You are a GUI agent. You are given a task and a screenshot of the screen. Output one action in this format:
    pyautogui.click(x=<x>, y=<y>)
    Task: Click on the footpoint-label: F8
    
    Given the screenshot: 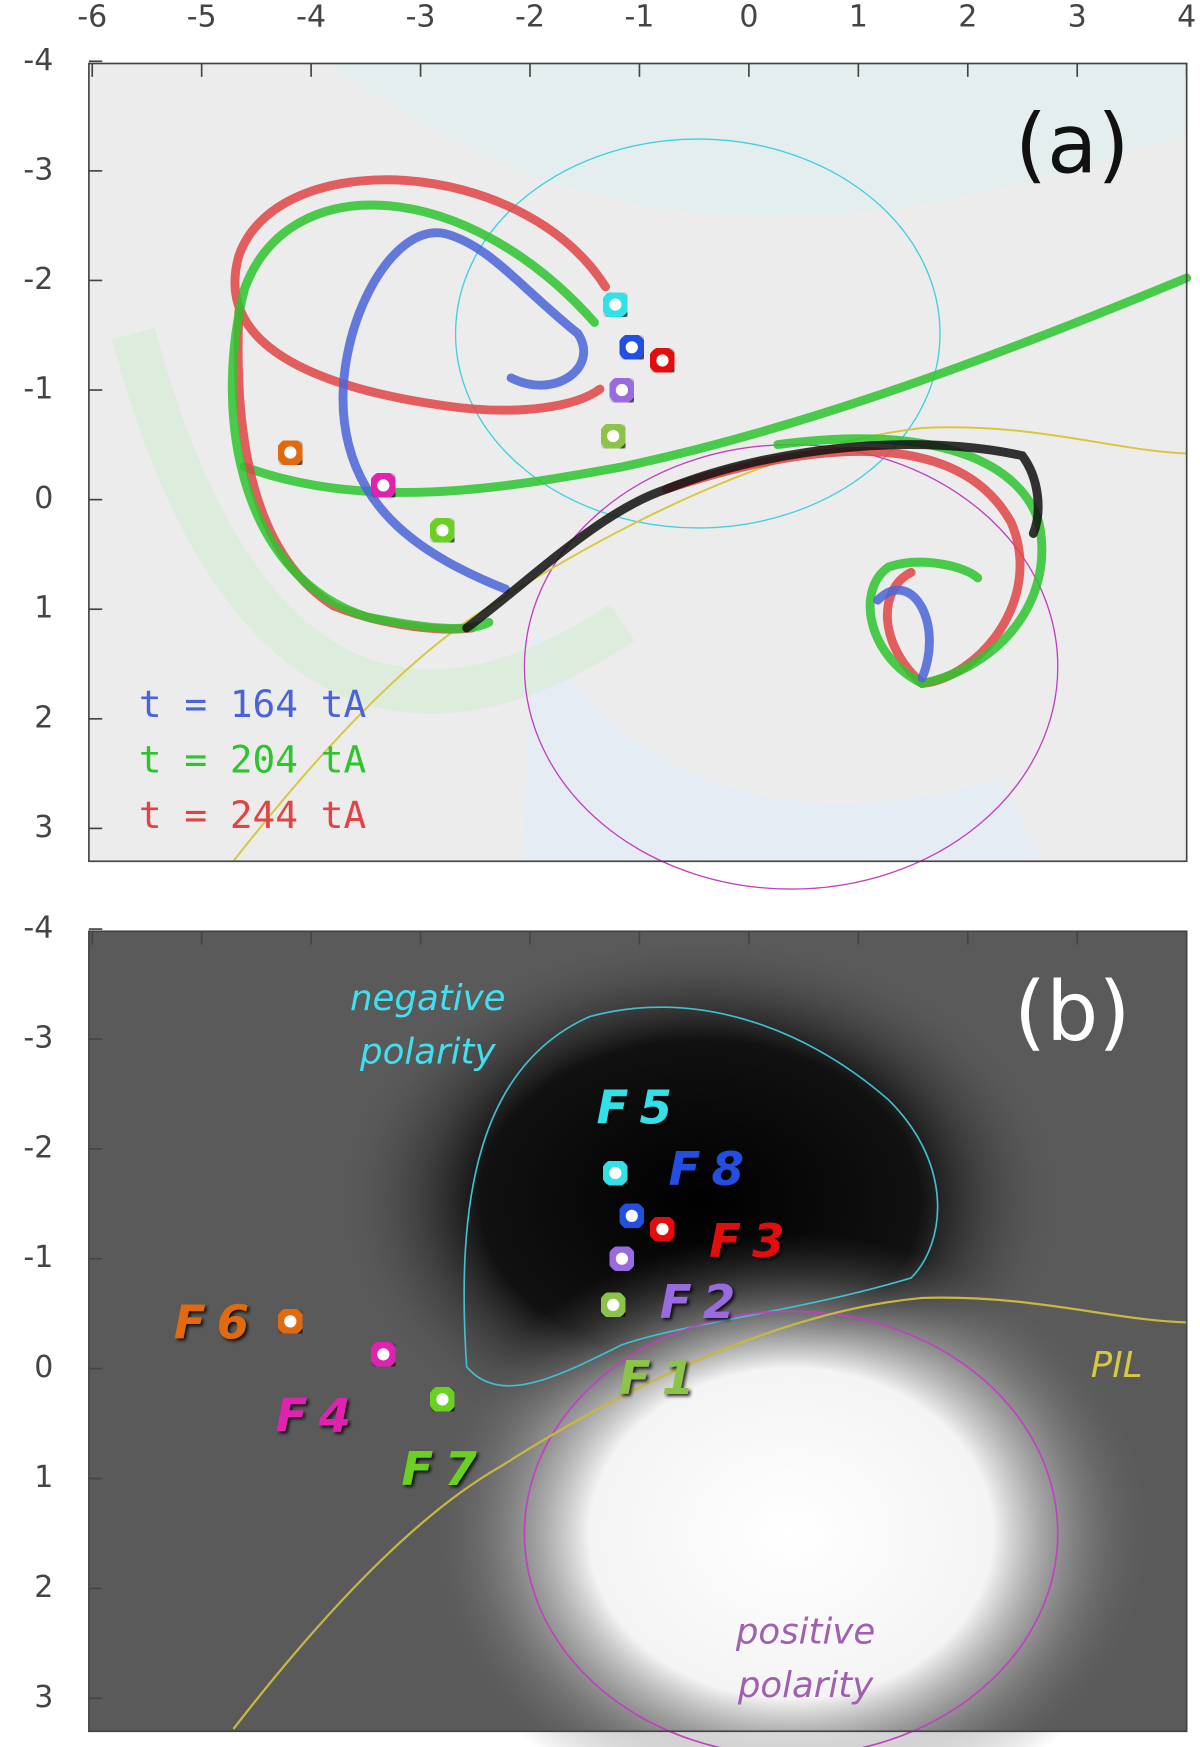 What is the action you would take?
    pyautogui.click(x=712, y=1170)
    